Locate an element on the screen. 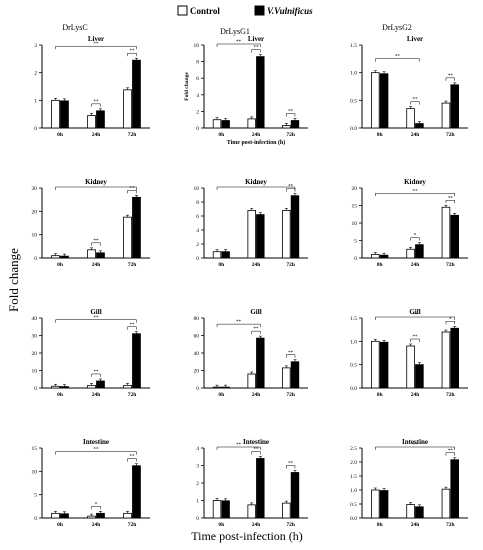 The height and width of the screenshot is (550, 483). y-tick-label: 60 is located at coordinates (197, 337).